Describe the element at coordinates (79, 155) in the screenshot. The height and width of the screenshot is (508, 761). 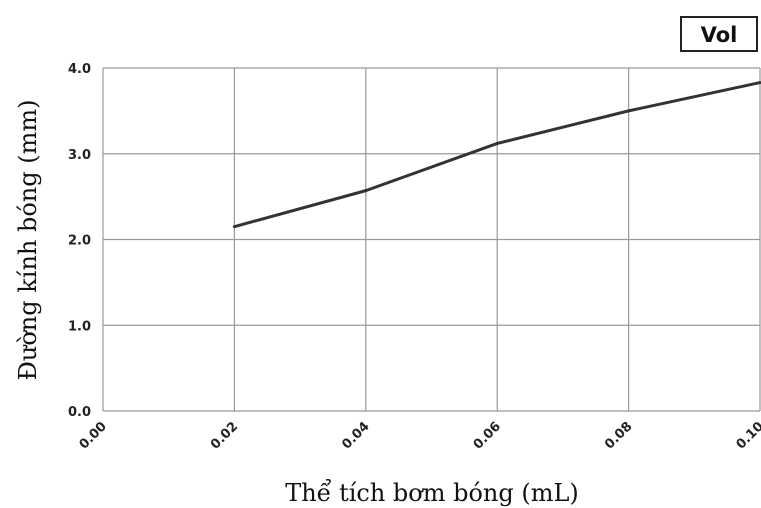
I see `y-tick-label: 3.0` at that location.